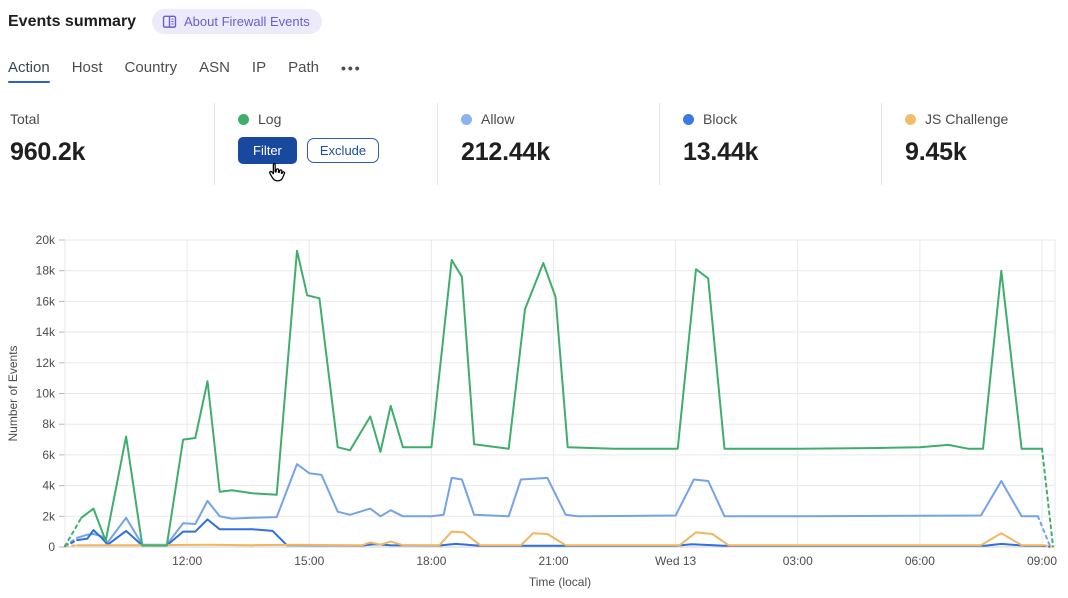  Describe the element at coordinates (974, 144) in the screenshot. I see `stat-js-challenge: JS Challenge 9.45k` at that location.